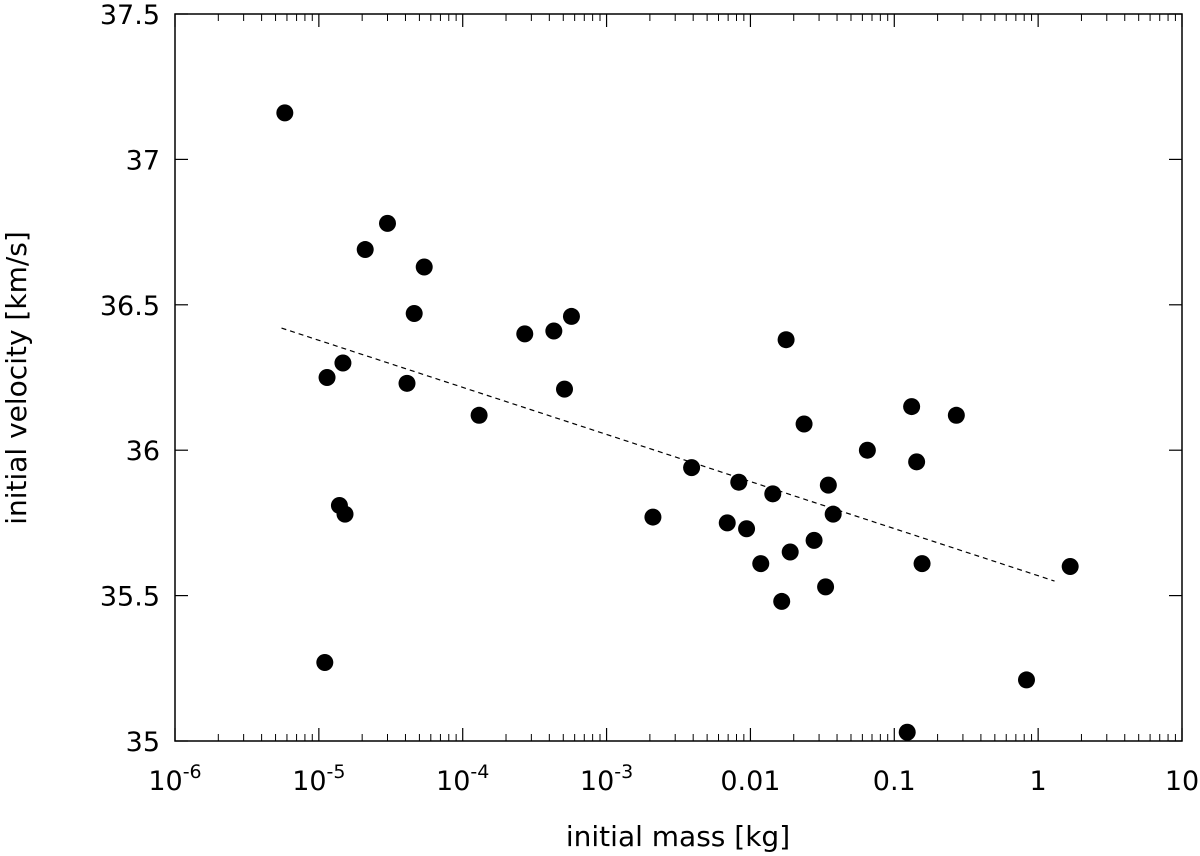 This screenshot has height=856, width=1200. I want to click on y-tick-label: 37, so click(143, 160).